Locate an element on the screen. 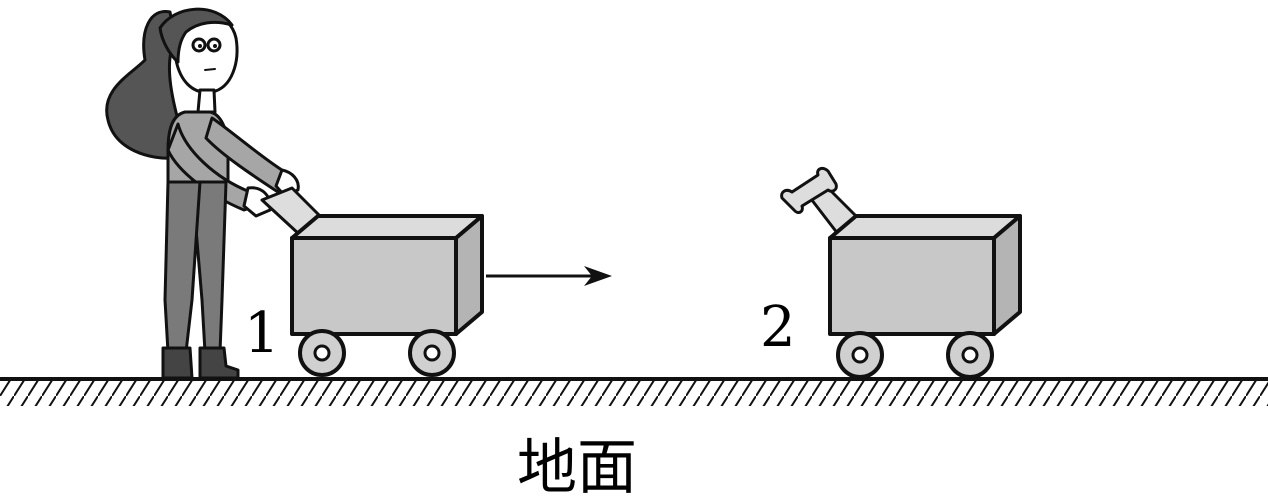  ground-label: 地面 is located at coordinates (577, 467).